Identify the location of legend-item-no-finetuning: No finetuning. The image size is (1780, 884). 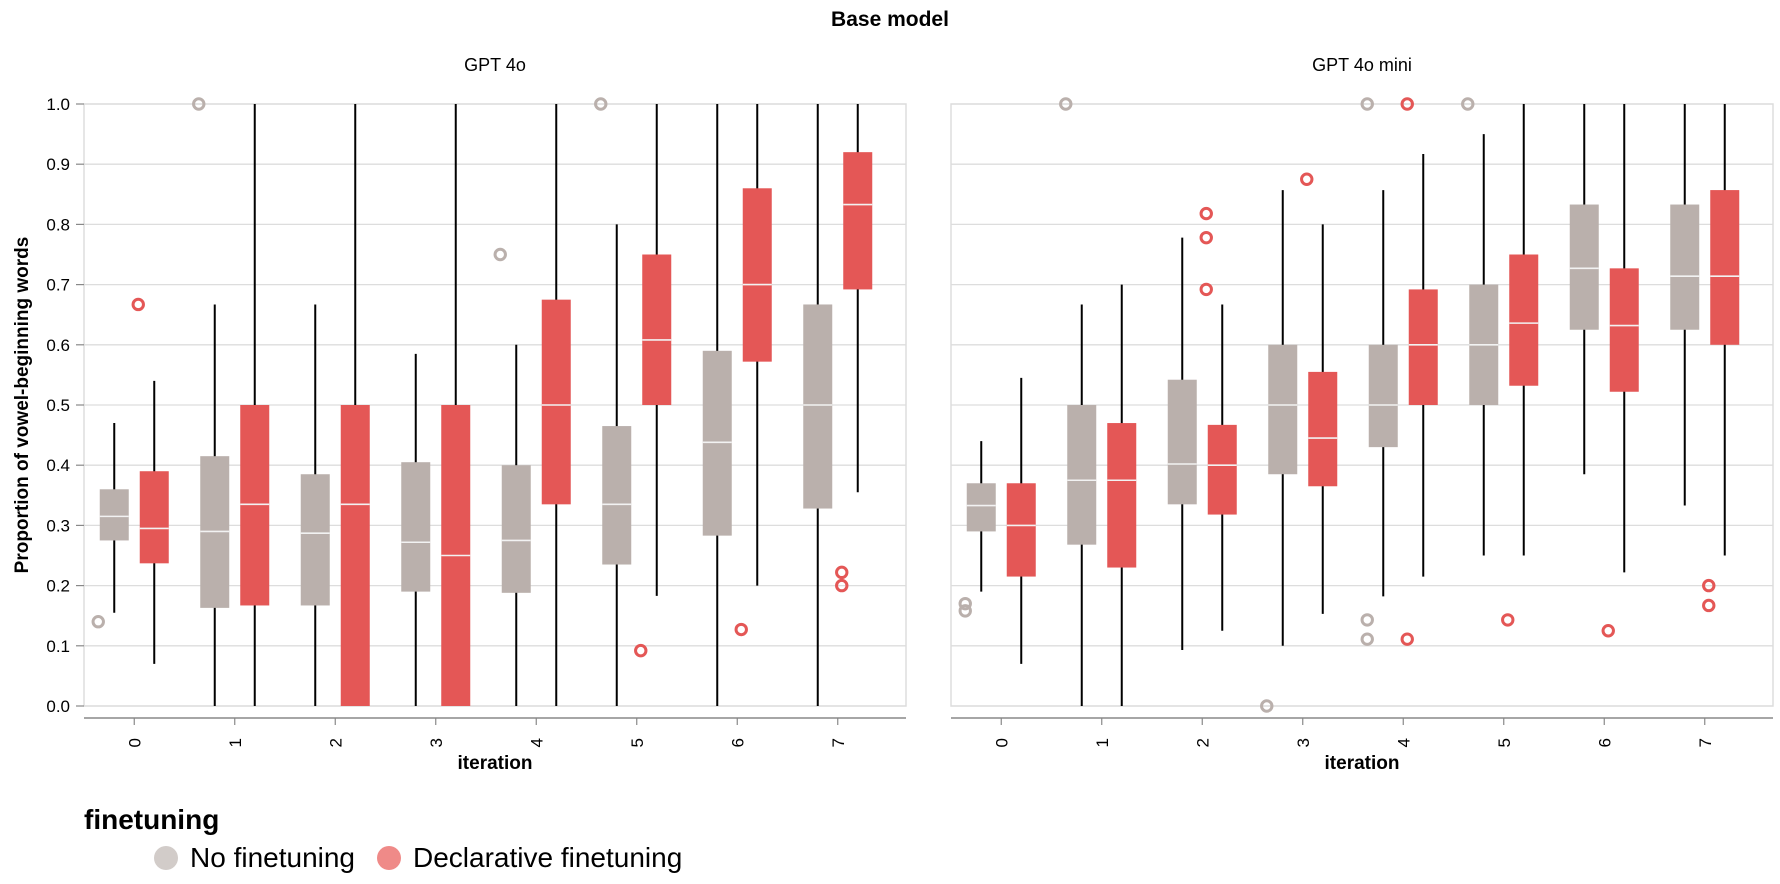
(254, 858).